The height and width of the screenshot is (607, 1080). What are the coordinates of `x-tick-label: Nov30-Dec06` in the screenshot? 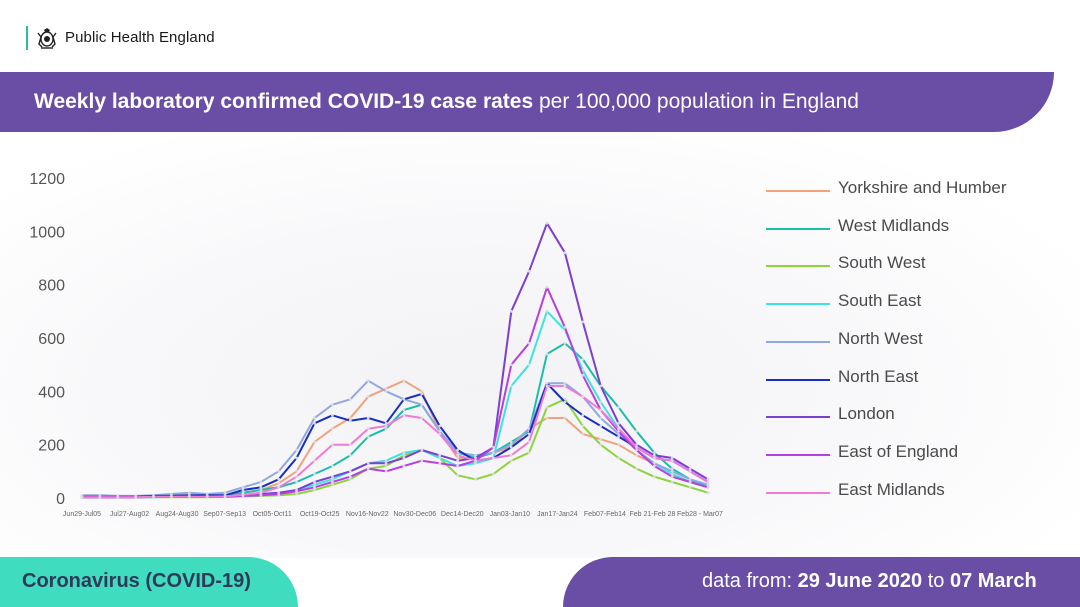 It's located at (414, 514).